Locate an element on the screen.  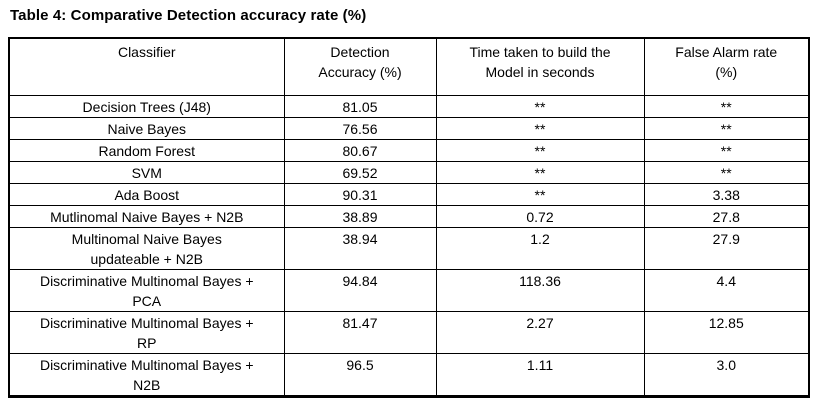
cell-classifier: Discriminative Multinomal Bayes + N2B is located at coordinates (146, 375).